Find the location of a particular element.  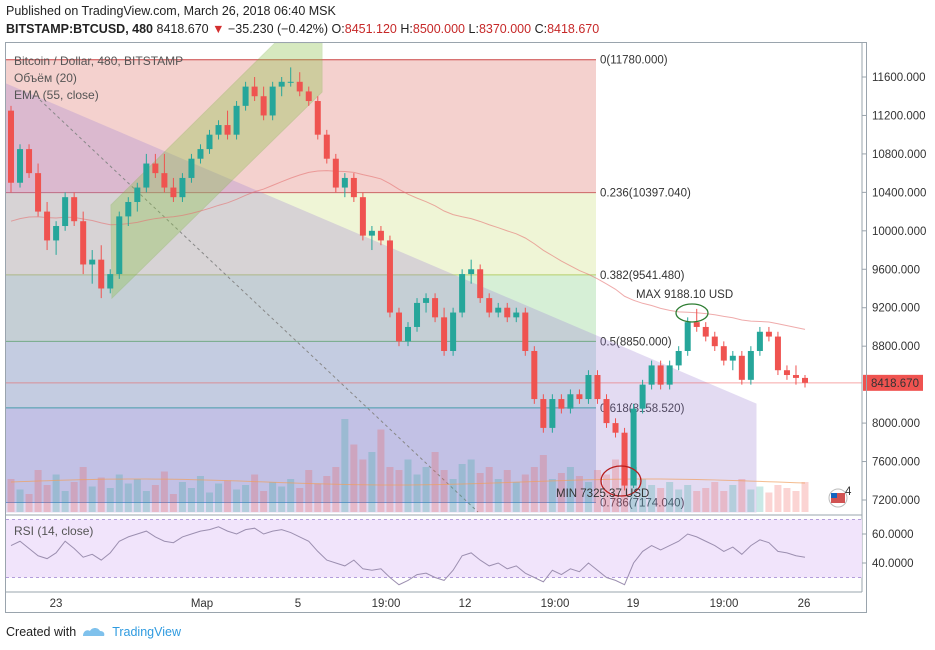

legend-title: Bitcoin / Dollar, 480, BITSTAMP is located at coordinates (99, 61).